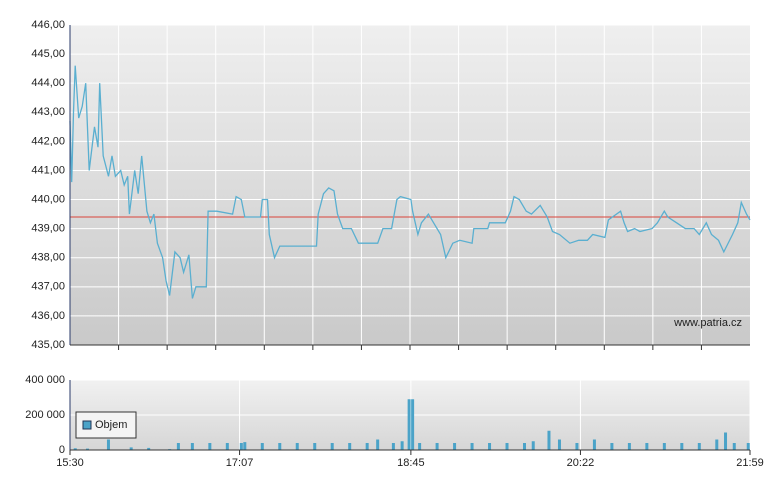 The height and width of the screenshot is (490, 780). Describe the element at coordinates (48, 112) in the screenshot. I see `y-tick-label: 443,00` at that location.